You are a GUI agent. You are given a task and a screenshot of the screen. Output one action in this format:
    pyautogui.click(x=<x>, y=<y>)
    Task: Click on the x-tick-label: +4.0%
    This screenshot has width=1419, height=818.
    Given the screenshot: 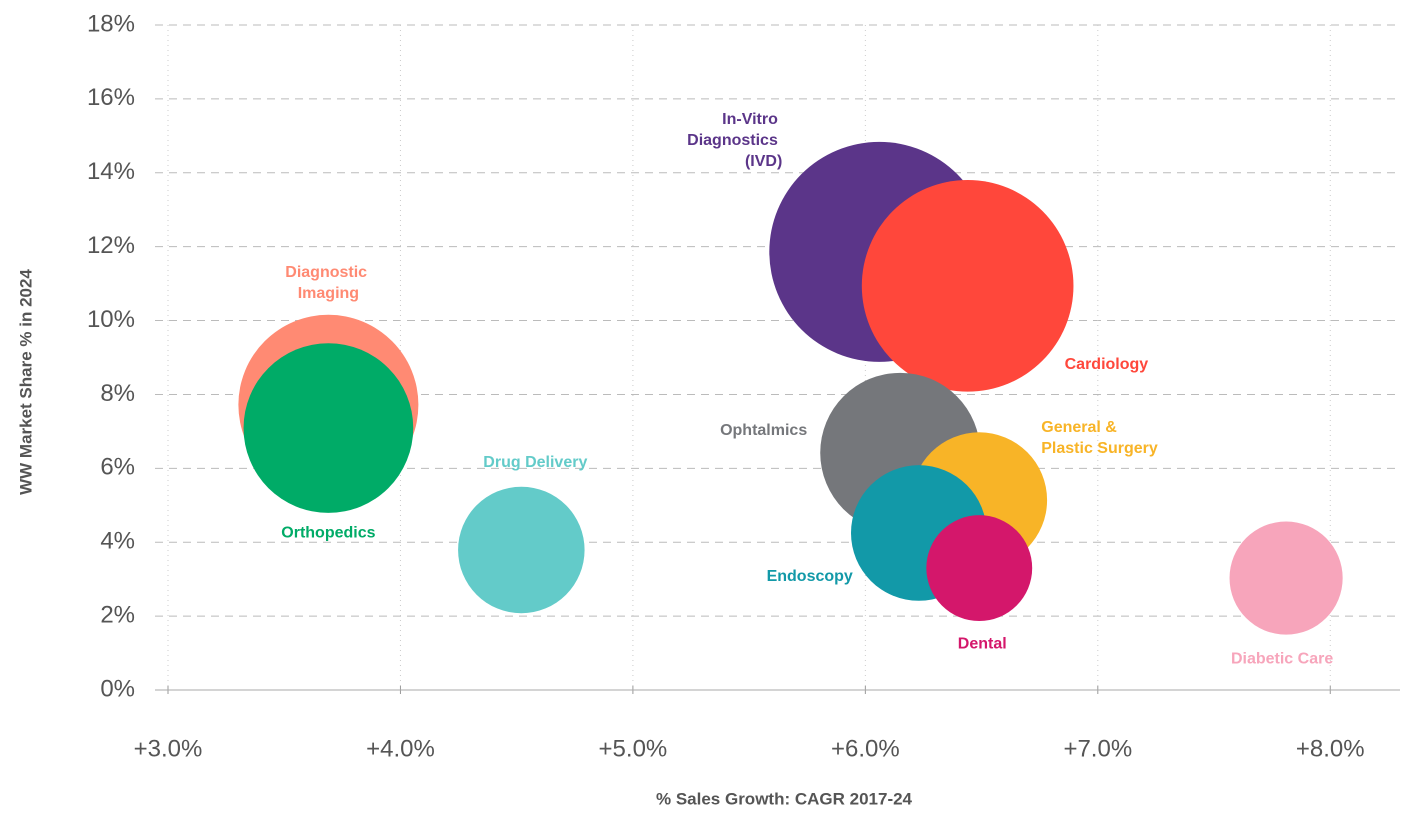 What is the action you would take?
    pyautogui.click(x=400, y=748)
    